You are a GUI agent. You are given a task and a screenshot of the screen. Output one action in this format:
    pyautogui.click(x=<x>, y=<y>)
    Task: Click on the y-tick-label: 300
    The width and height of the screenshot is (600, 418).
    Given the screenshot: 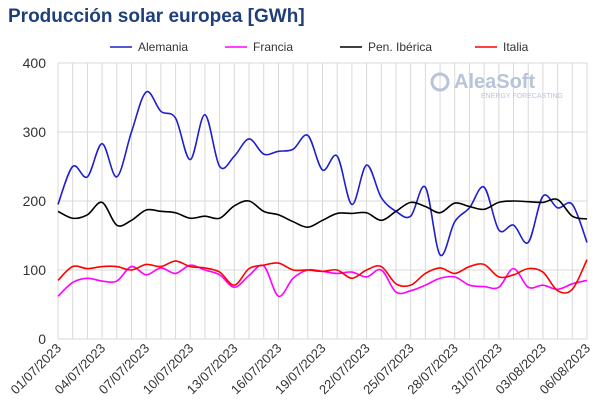 What is the action you would take?
    pyautogui.click(x=35, y=132)
    